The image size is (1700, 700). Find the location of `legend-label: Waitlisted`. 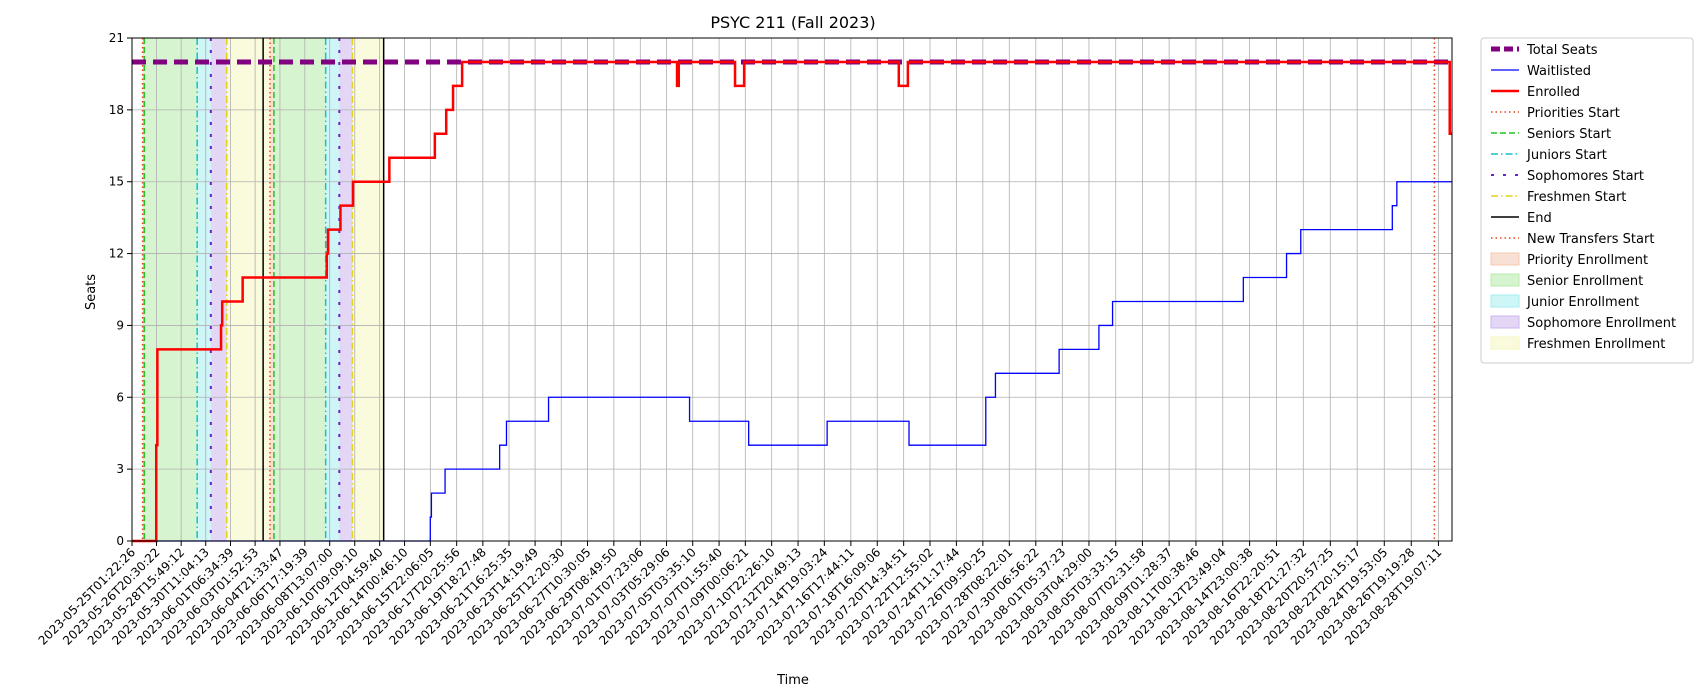

legend-label: Waitlisted is located at coordinates (1559, 71).